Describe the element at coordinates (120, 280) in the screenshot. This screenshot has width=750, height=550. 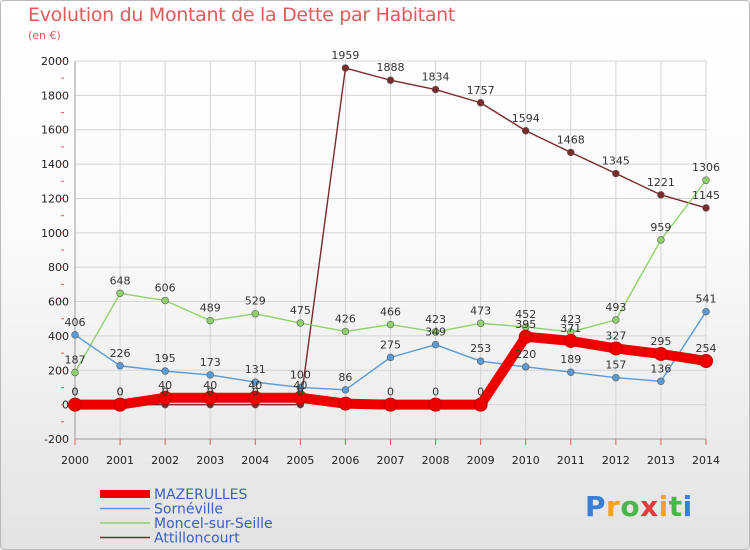
I see `data-label: 648` at that location.